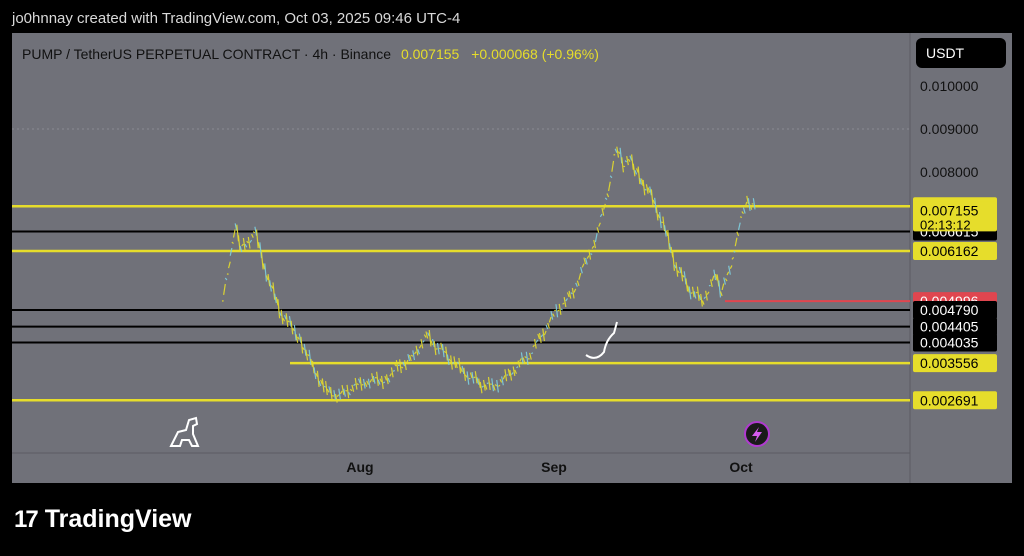  Describe the element at coordinates (103, 519) in the screenshot. I see `tradingview-logo: 17 TradingView` at that location.